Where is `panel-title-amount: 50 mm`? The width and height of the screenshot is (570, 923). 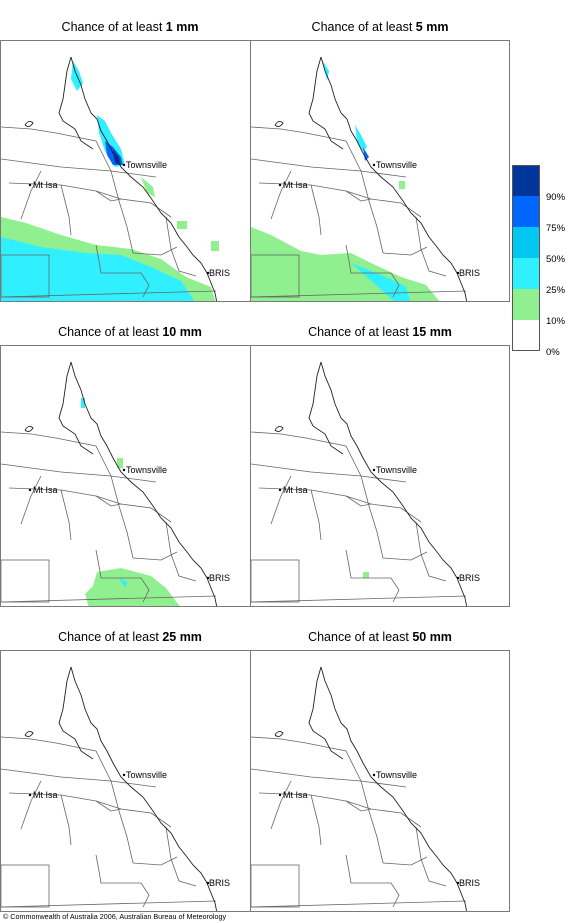
panel-title-amount: 50 mm is located at coordinates (432, 637).